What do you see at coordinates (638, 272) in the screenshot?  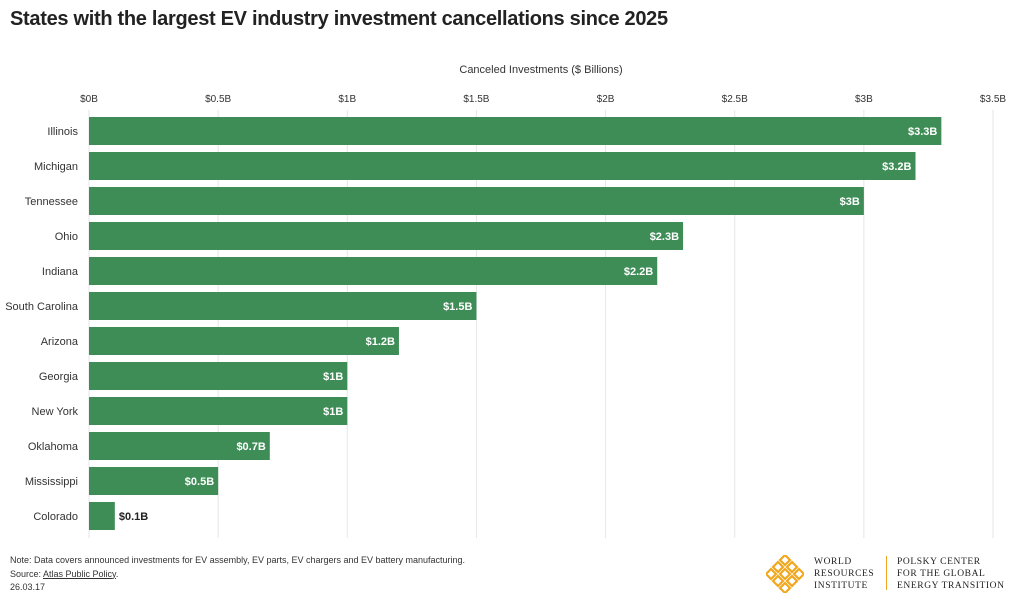 I see `data-label: $2.2B` at bounding box center [638, 272].